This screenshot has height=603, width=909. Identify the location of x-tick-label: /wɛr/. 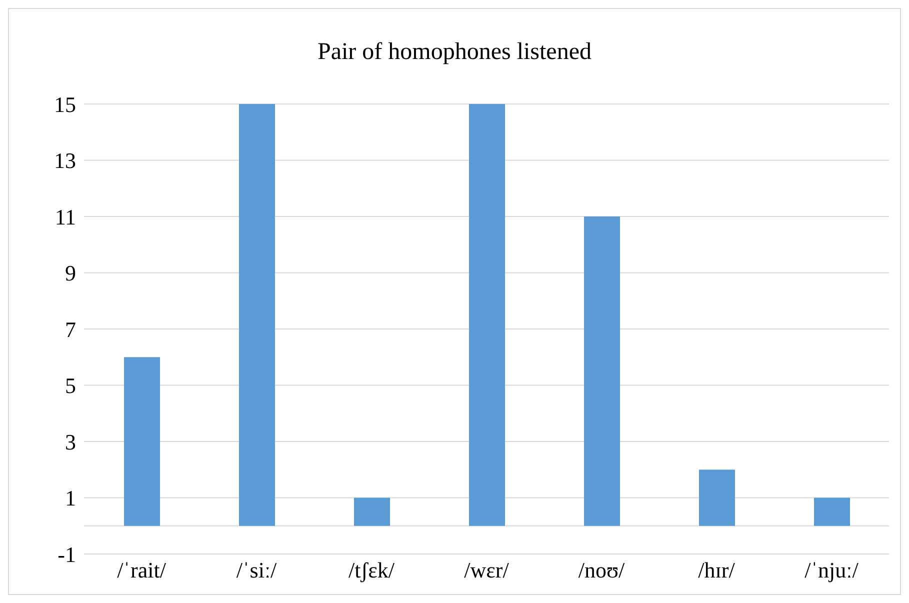
(487, 570).